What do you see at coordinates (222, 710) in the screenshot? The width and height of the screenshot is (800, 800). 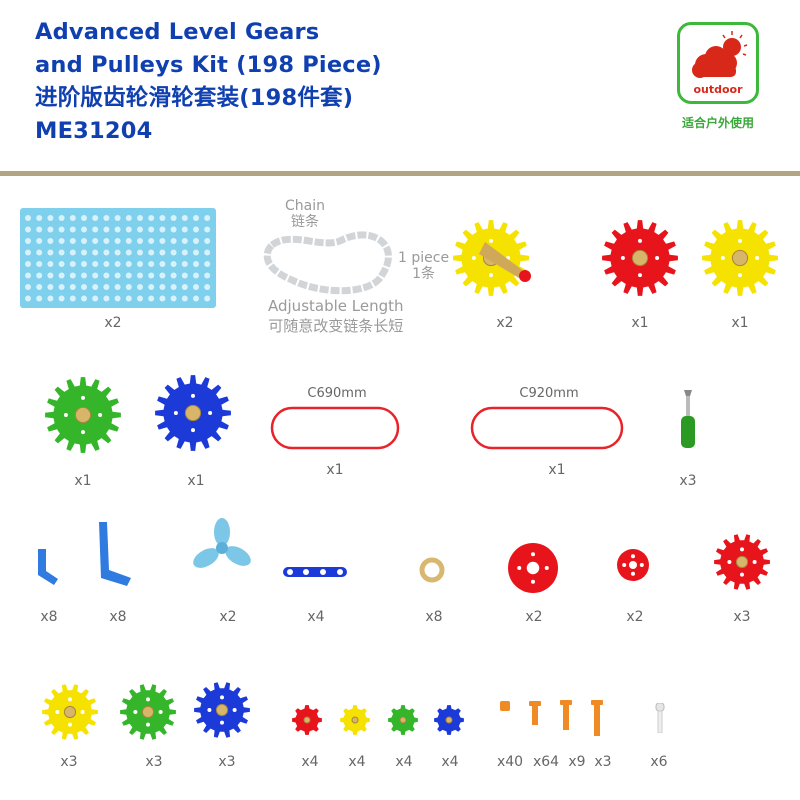 I see `gear-blue-medium-image` at bounding box center [222, 710].